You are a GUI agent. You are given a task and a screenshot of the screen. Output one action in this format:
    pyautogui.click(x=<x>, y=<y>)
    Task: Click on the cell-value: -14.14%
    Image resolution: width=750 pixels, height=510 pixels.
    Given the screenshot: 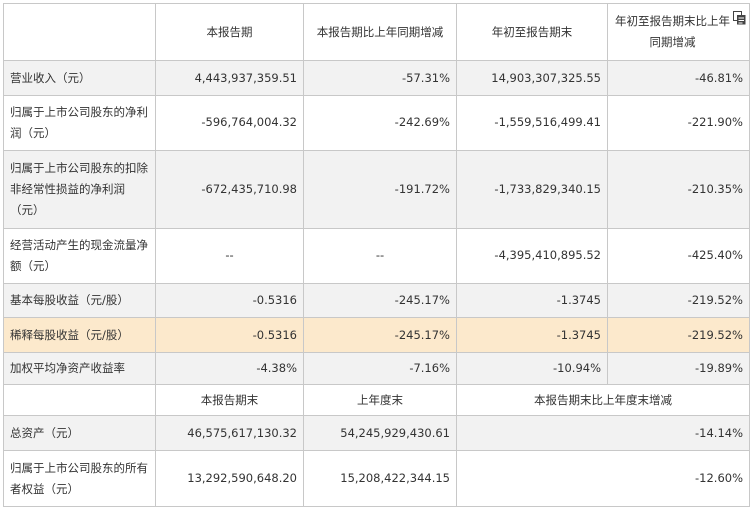 What is the action you would take?
    pyautogui.click(x=603, y=433)
    